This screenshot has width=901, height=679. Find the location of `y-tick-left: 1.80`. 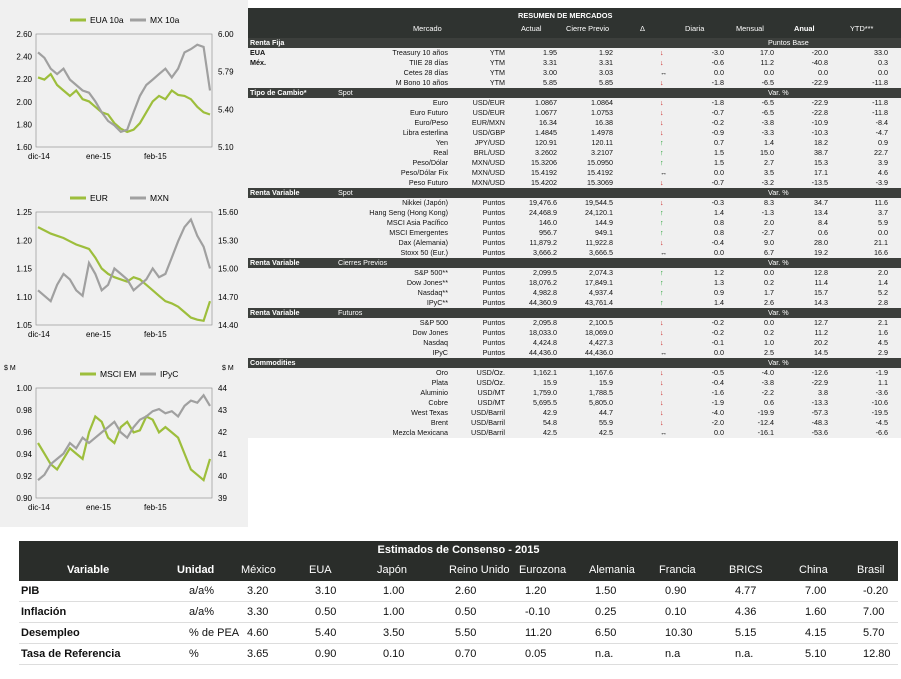

y-tick-left: 1.80 is located at coordinates (24, 124).